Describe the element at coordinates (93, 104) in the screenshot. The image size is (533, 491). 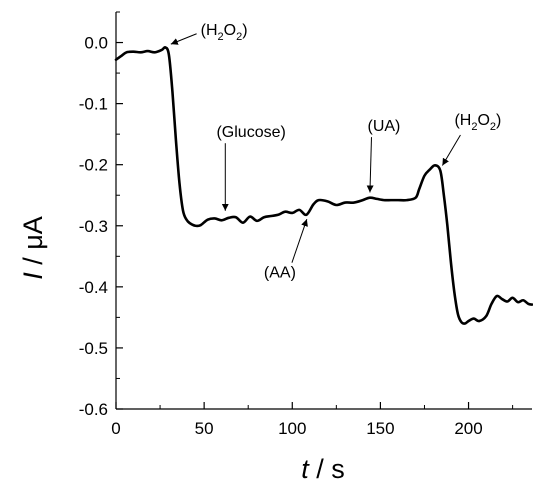
I see `y-tick-label: -0.1` at that location.